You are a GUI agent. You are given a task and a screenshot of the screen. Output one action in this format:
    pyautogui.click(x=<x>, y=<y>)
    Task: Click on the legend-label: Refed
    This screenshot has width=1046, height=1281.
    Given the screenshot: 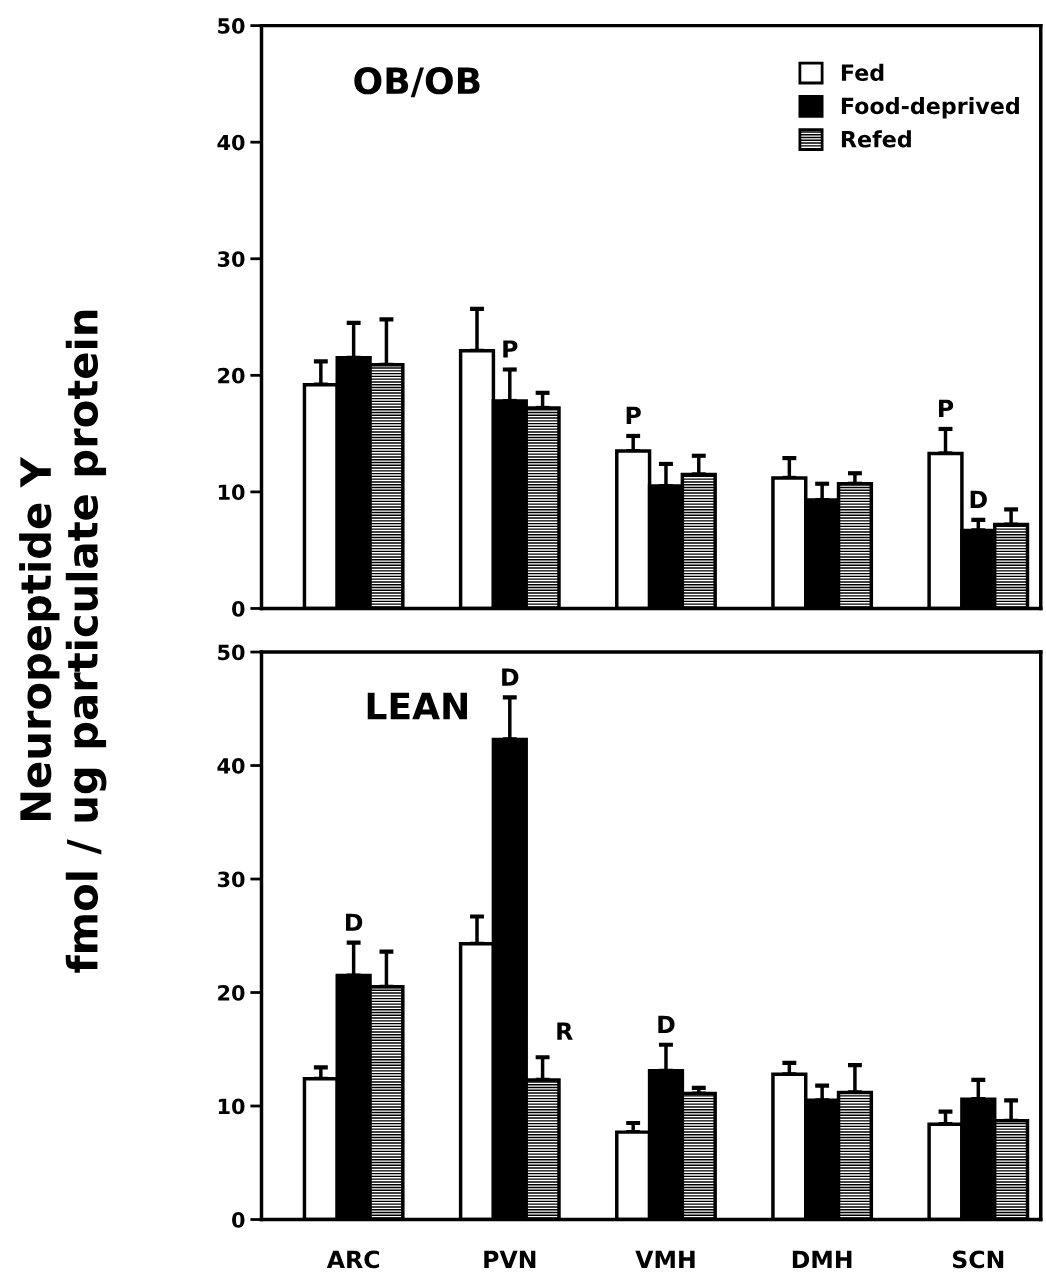 What is the action you would take?
    pyautogui.click(x=876, y=139)
    